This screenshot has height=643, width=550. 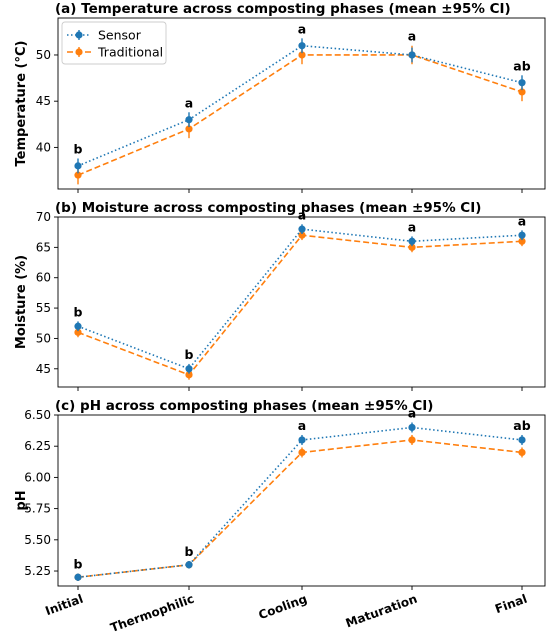 I want to click on x-tick-label: Thermophilic, so click(x=152, y=613).